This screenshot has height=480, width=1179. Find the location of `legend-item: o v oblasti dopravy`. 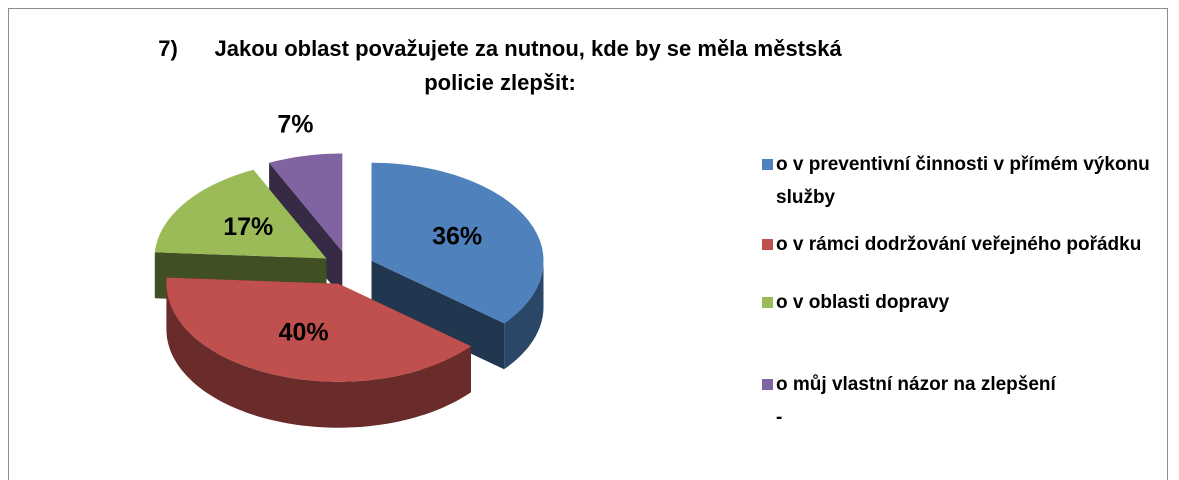

legend-item: o v oblasti dopravy is located at coordinates (964, 302).